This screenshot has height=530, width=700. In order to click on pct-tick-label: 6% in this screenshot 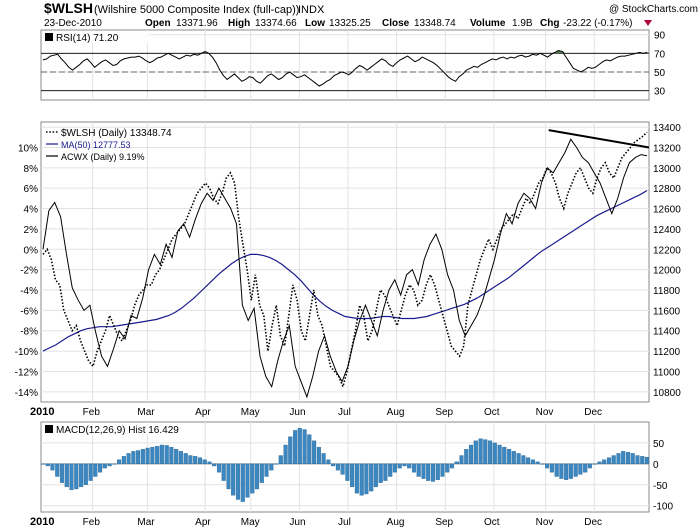, I will do `click(31, 189)`.